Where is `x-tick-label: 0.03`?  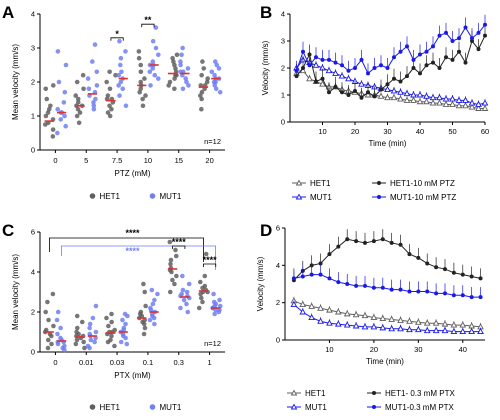 x-tick-label: 0.03 is located at coordinates (117, 362).